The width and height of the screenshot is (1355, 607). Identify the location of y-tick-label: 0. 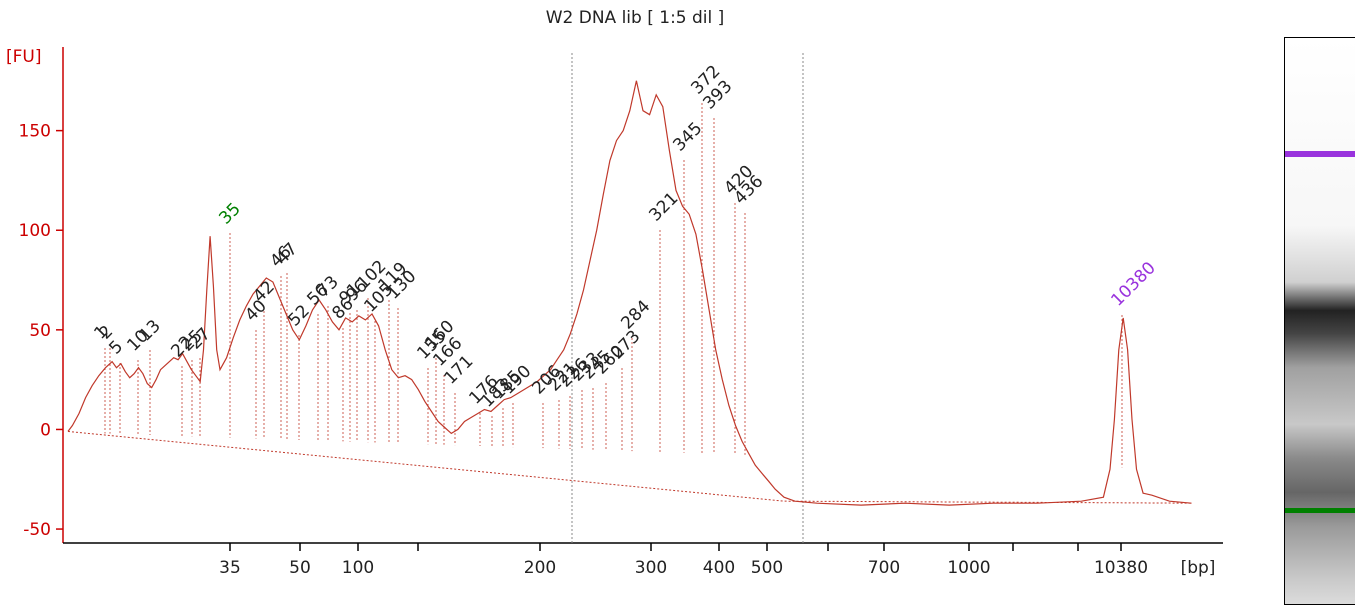
(45, 430).